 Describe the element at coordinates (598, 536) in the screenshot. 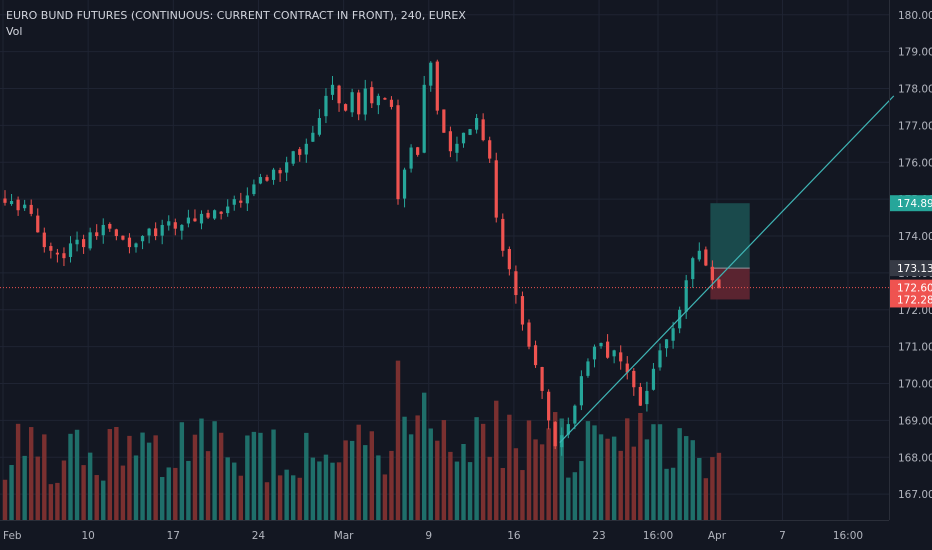

I see `time-tick-label: 23` at that location.